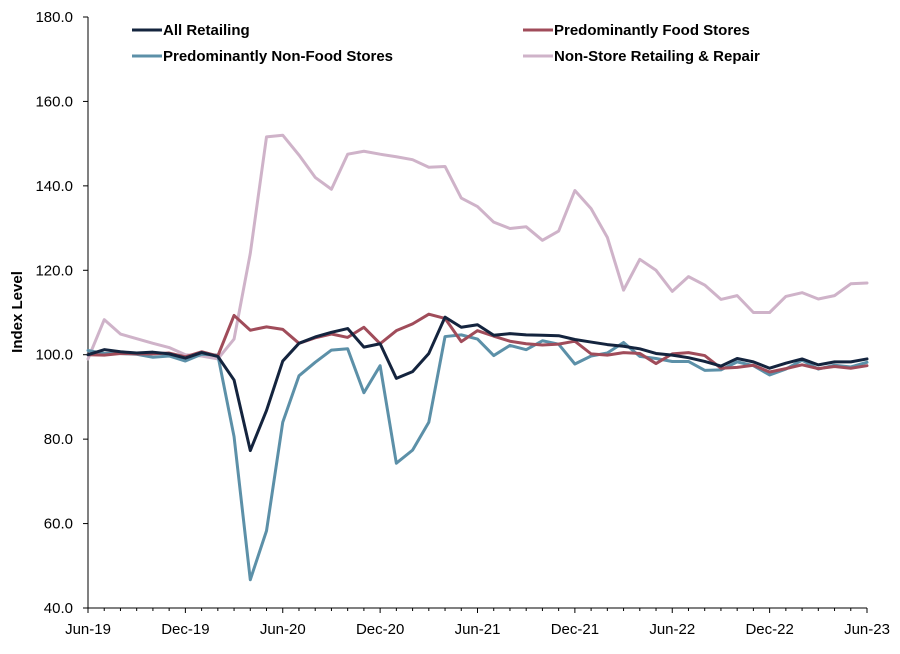  I want to click on y-tick-label: 120.0, so click(54, 270).